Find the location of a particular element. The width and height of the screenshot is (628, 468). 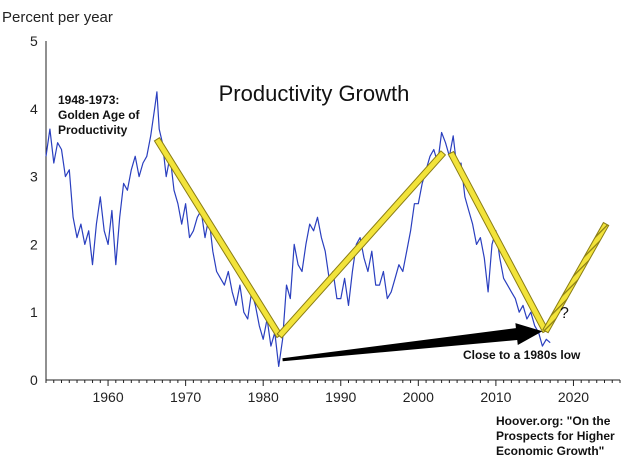

low-arrow-shape is located at coordinates (412, 342).